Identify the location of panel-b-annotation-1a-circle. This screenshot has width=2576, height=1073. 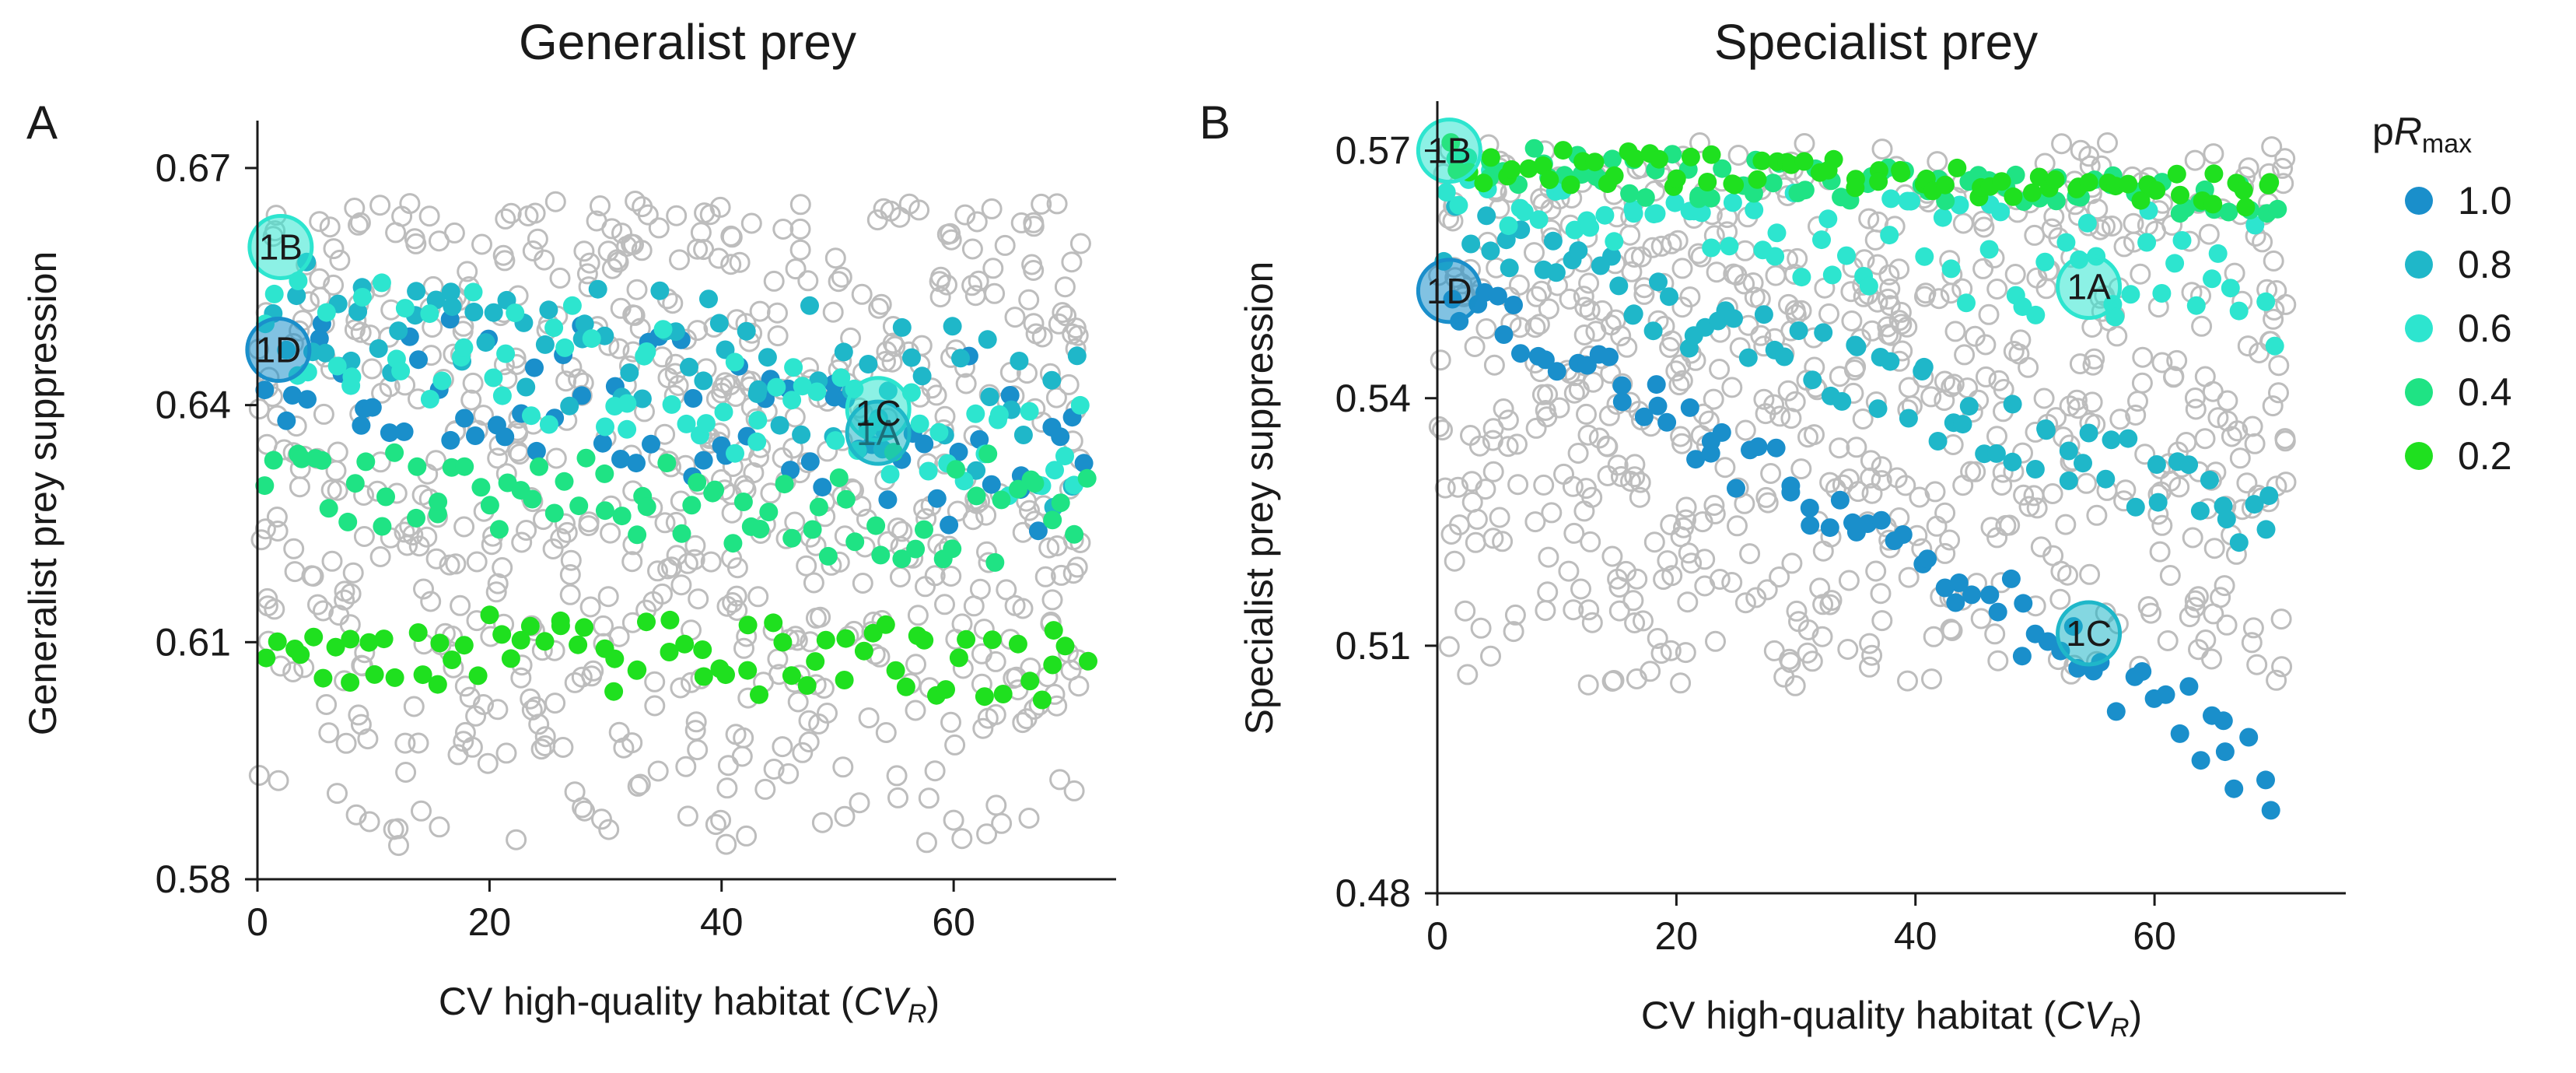
(2089, 287).